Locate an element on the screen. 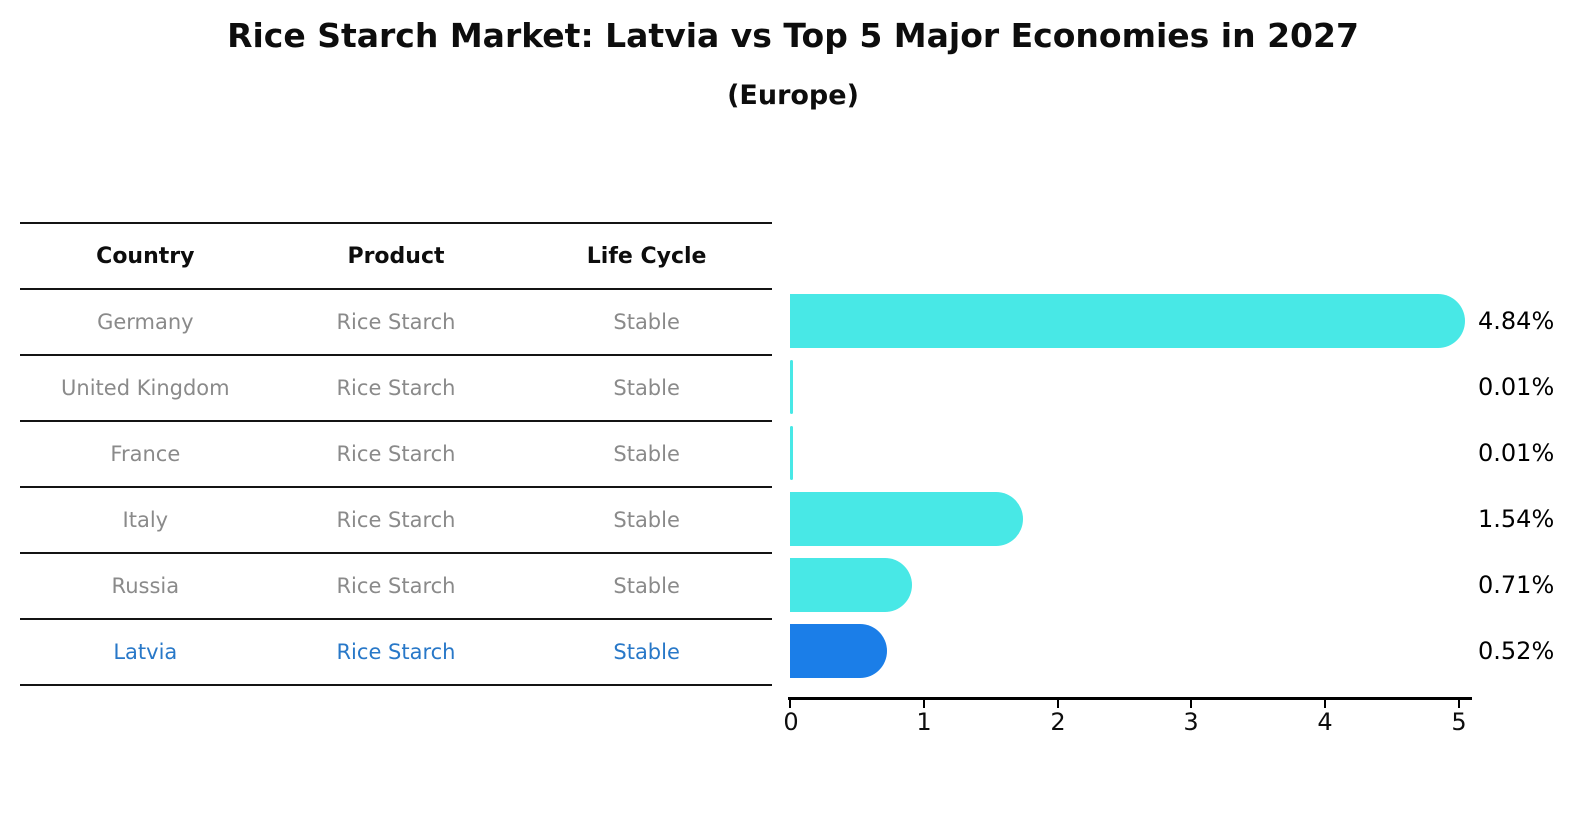 The width and height of the screenshot is (1586, 823). bar-row: 0.52% is located at coordinates (1188, 651).